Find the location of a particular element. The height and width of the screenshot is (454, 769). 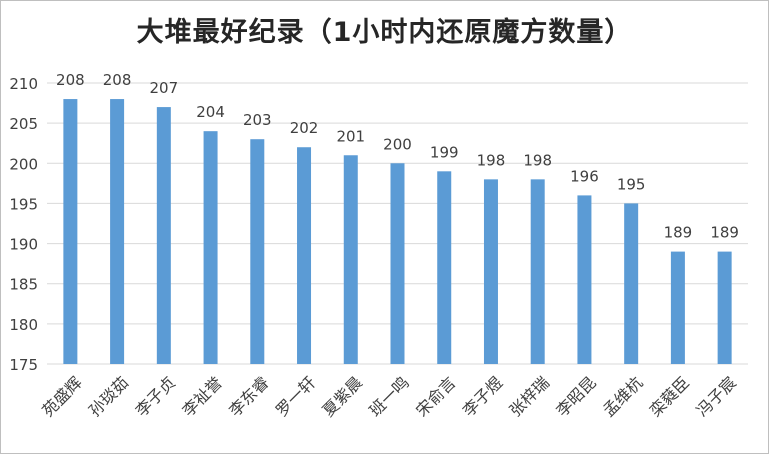

y-tick-label: 175 is located at coordinates (23, 365).